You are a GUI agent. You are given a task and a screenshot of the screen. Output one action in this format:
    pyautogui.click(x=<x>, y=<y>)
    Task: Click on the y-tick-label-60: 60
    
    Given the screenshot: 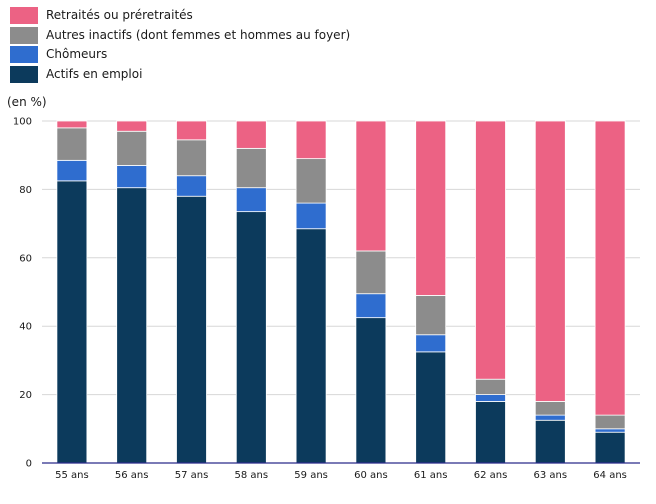 What is the action you would take?
    pyautogui.click(x=25, y=258)
    